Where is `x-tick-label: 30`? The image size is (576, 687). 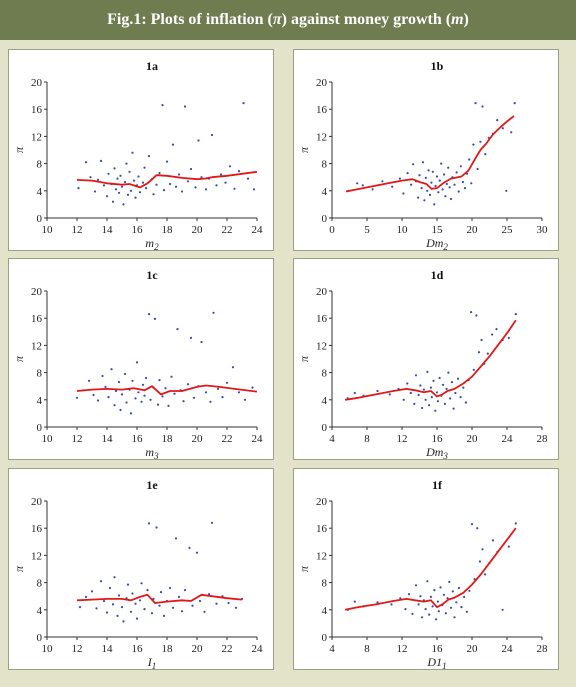 x-tick-label: 30 is located at coordinates (543, 230).